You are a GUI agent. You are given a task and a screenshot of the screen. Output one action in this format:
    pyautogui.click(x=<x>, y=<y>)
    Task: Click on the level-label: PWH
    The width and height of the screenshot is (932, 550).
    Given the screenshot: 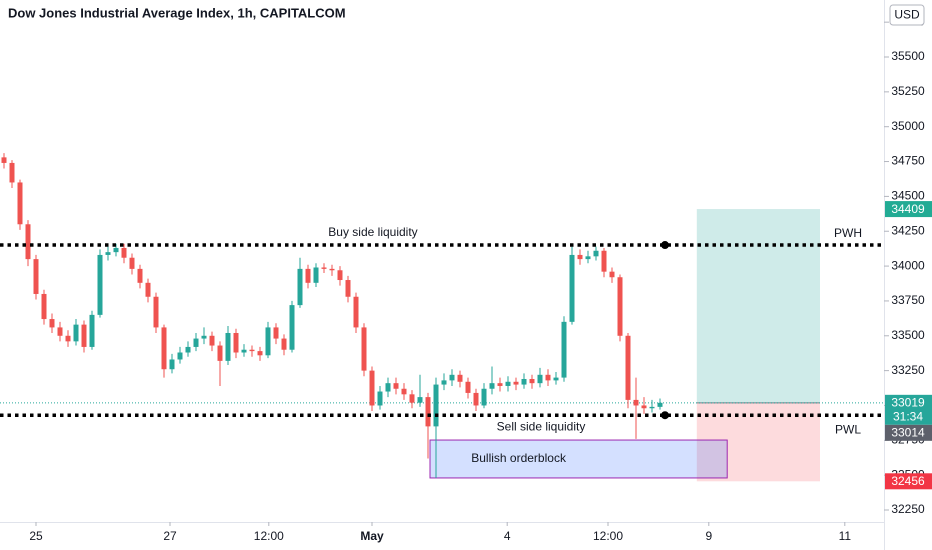 What is the action you would take?
    pyautogui.click(x=848, y=233)
    